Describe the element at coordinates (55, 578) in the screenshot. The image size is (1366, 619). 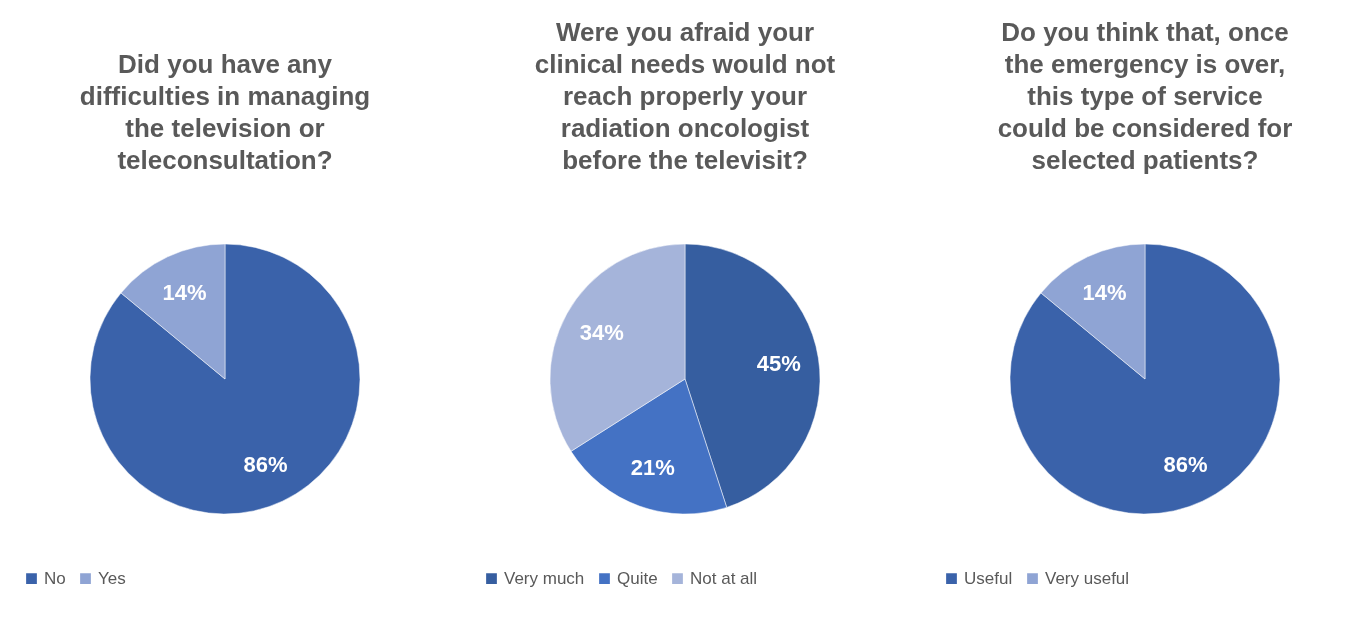
I see `legend-label: No` at that location.